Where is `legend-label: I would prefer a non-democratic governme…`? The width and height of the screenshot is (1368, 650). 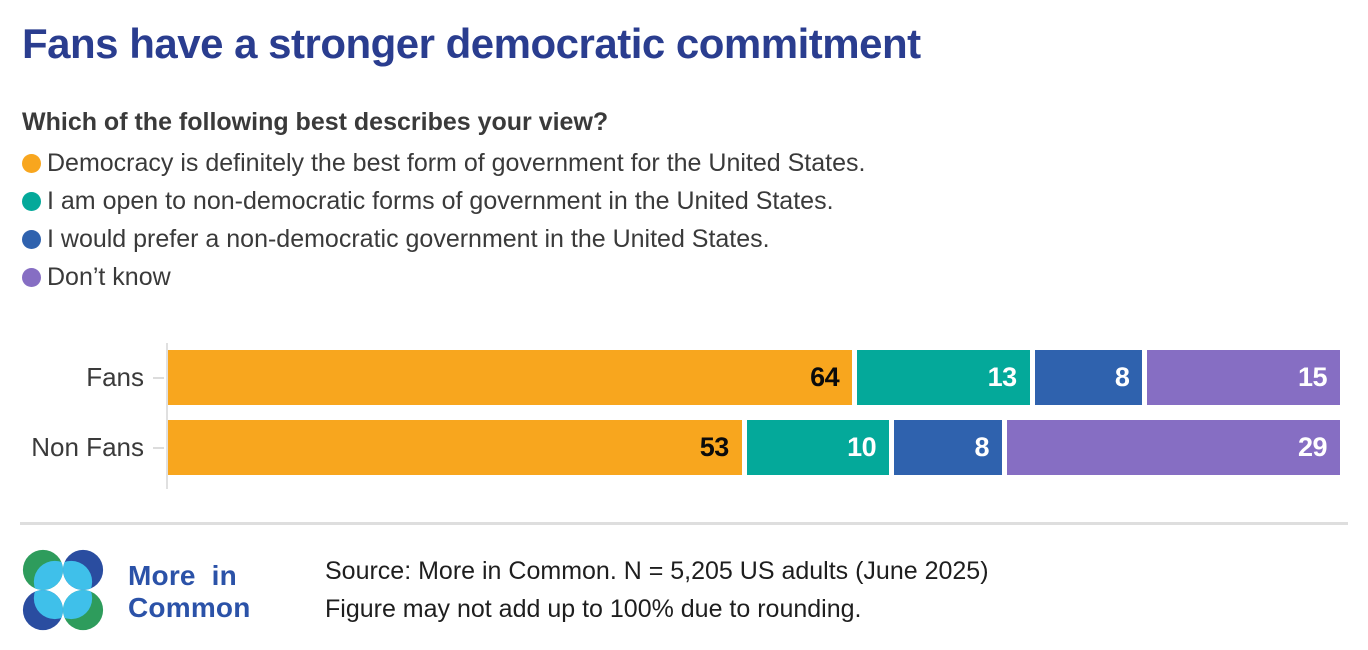 legend-label: I would prefer a non-democratic governme… is located at coordinates (408, 238).